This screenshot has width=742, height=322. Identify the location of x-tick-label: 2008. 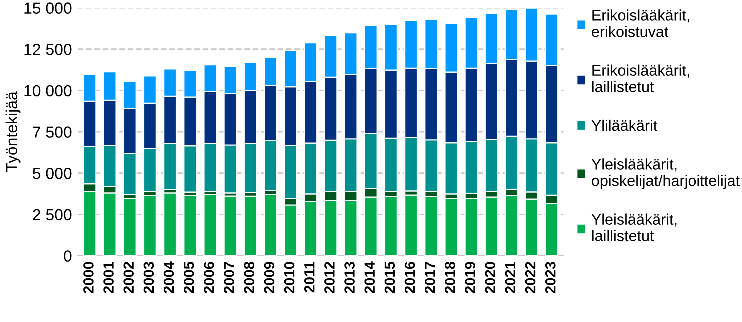
(249, 278).